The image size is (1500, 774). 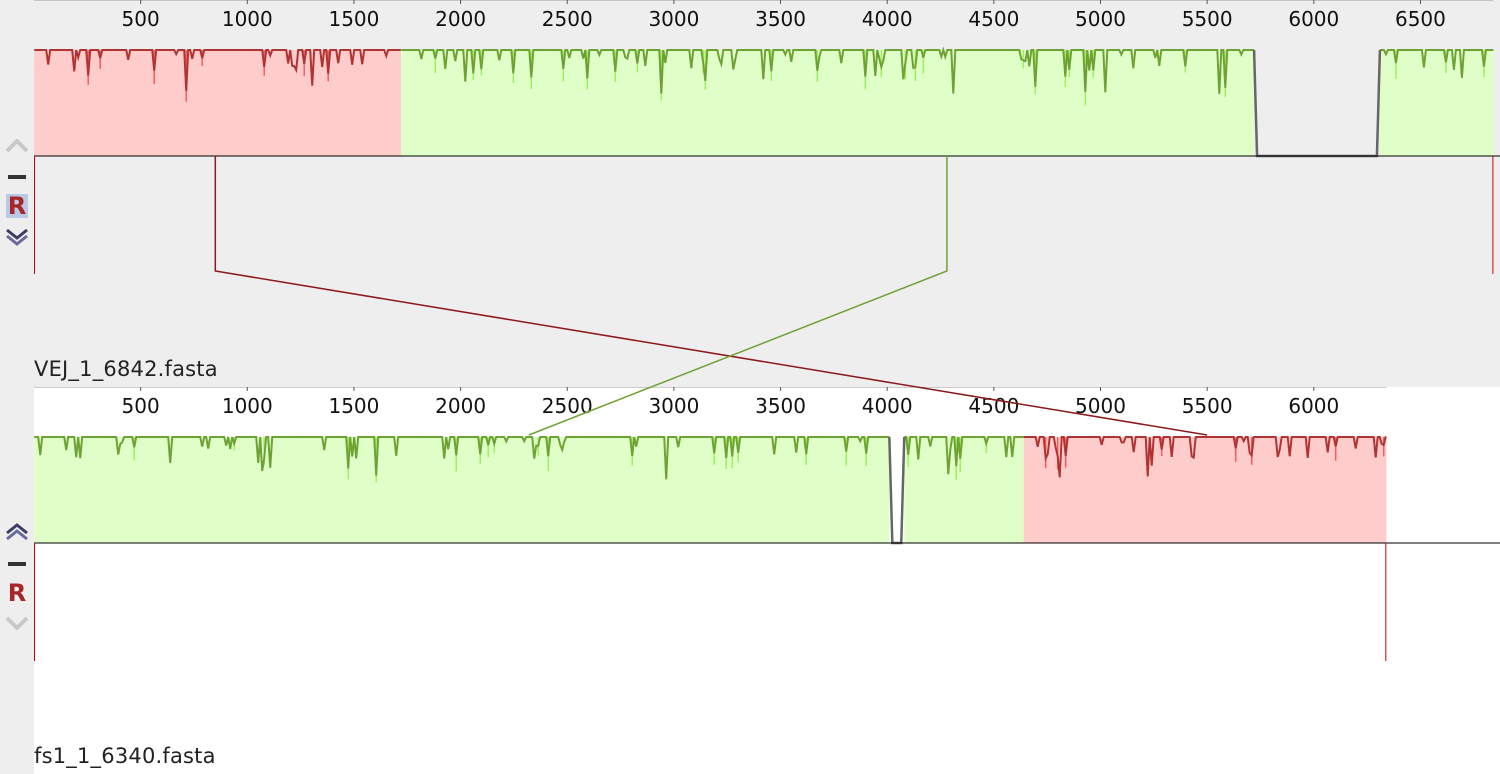 I want to click on ruler-tick-label: 6500, so click(x=1420, y=19).